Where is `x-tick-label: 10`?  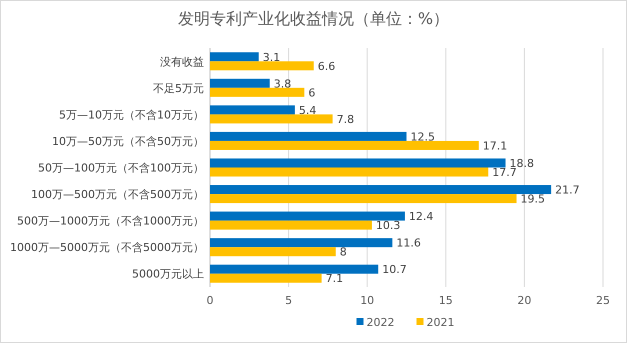 x-tick-label: 10 is located at coordinates (367, 300).